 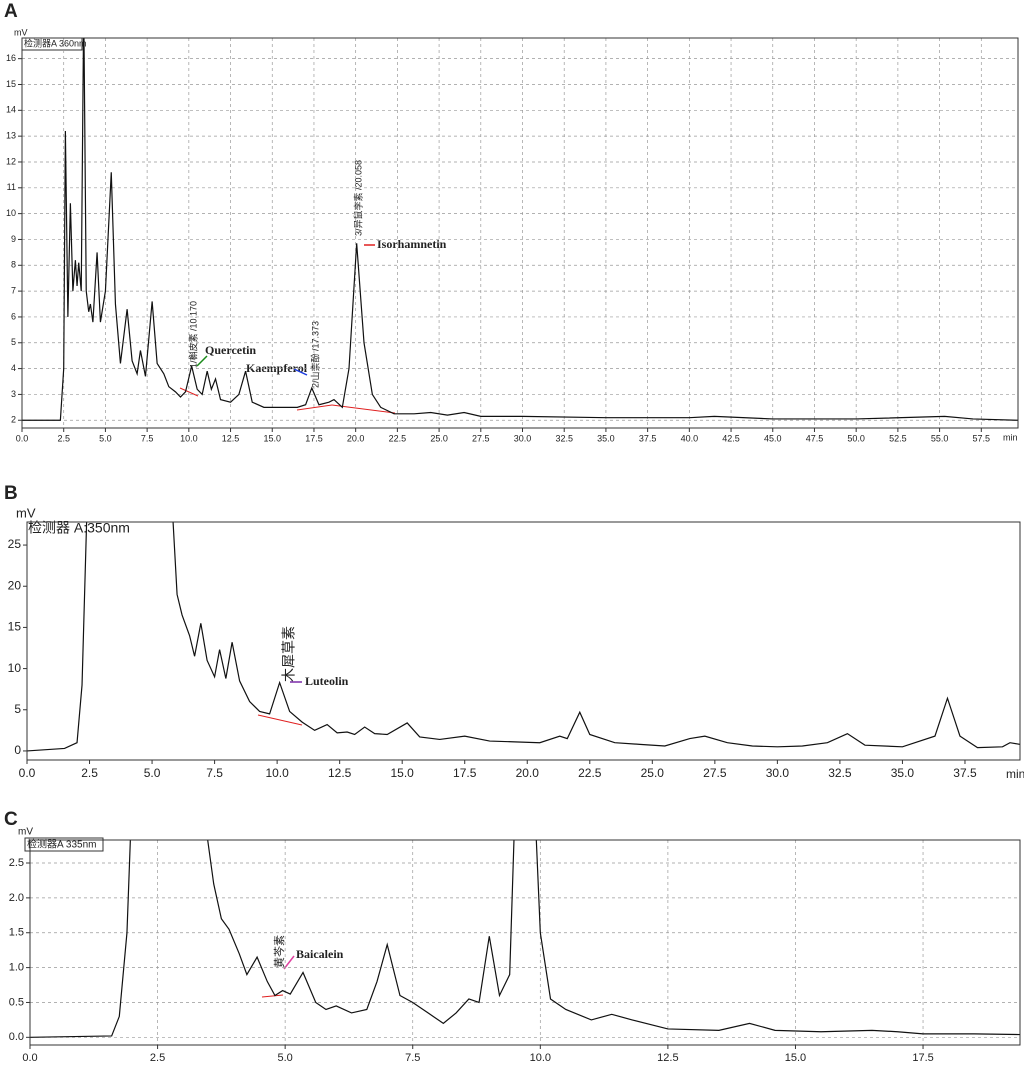 I want to click on compound-label: Kaempferol, so click(x=277, y=368).